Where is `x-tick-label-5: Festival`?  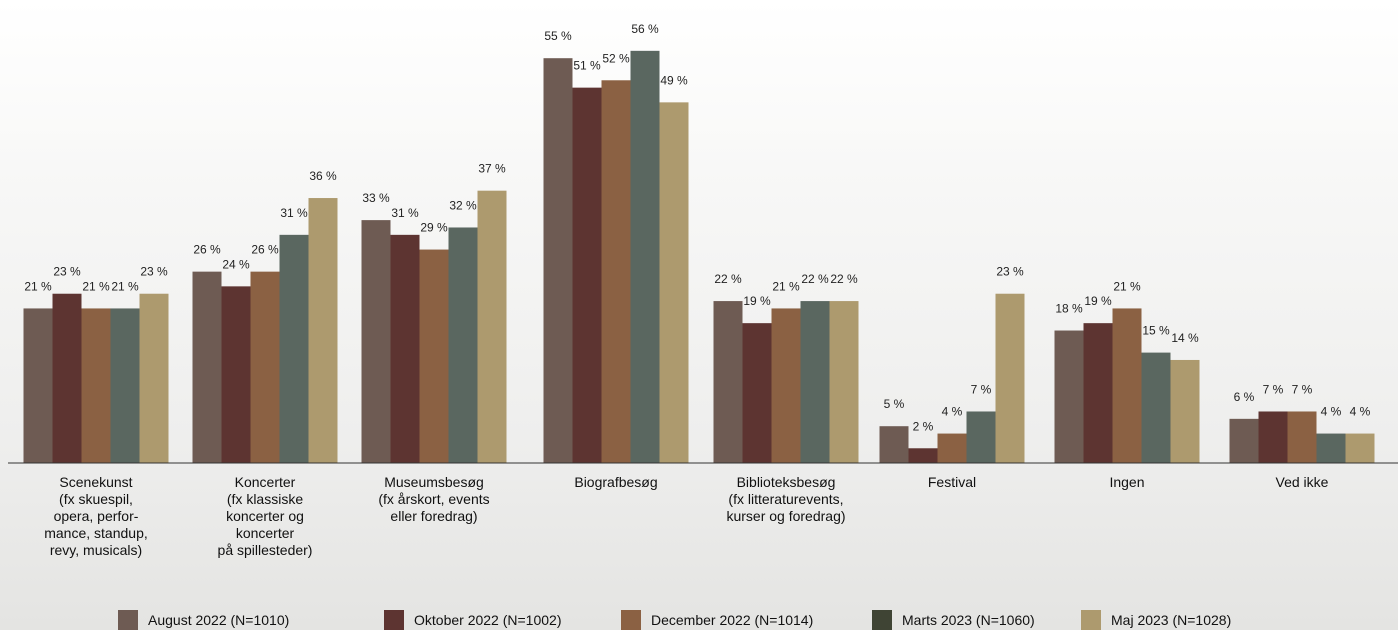 x-tick-label-5: Festival is located at coordinates (952, 482).